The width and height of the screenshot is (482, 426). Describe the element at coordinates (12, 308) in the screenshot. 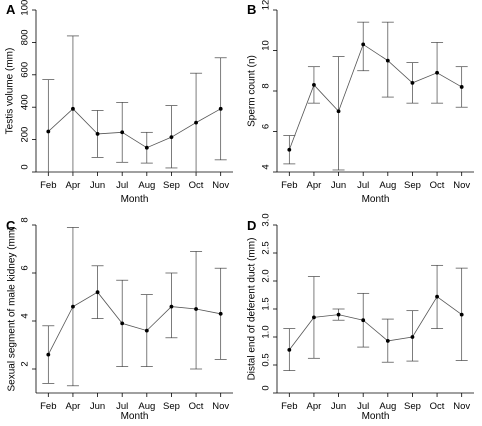

I see `y-axis-title: Sexual segment of male kidney (mm)` at that location.